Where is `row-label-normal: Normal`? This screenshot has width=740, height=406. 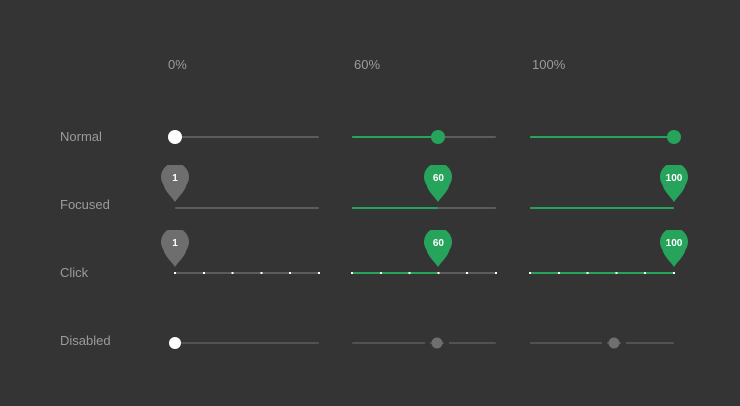 row-label-normal: Normal is located at coordinates (81, 136).